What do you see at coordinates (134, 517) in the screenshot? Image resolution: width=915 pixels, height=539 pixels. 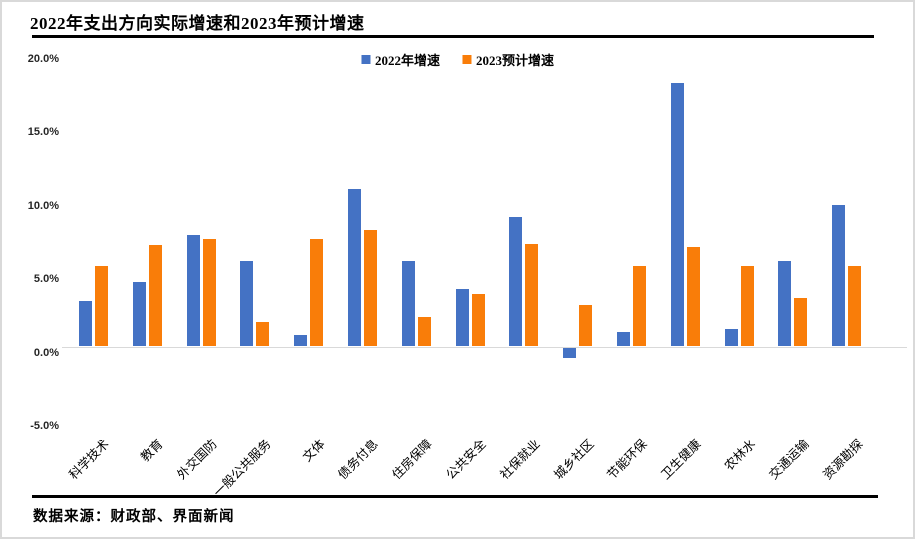 I see `source-note: 数据来源：财政部、界面新闻` at bounding box center [134, 517].